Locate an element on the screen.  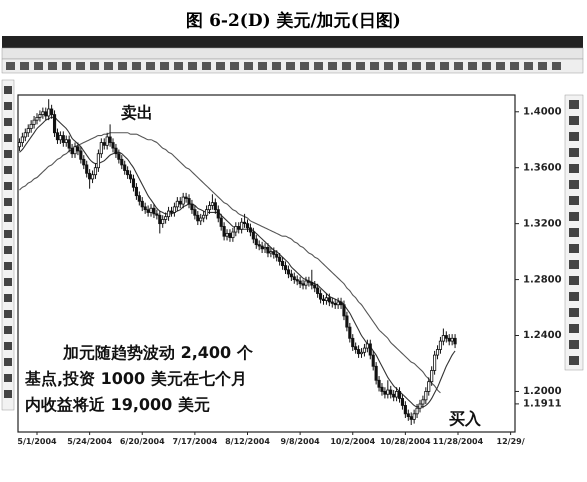
y-tick-label: 1.2000 is located at coordinates (542, 392).